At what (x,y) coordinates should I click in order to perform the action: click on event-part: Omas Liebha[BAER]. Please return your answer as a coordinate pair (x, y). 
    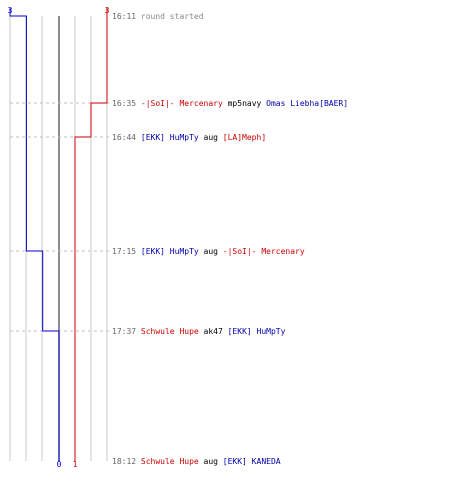
    Looking at the image, I should click on (304, 103).